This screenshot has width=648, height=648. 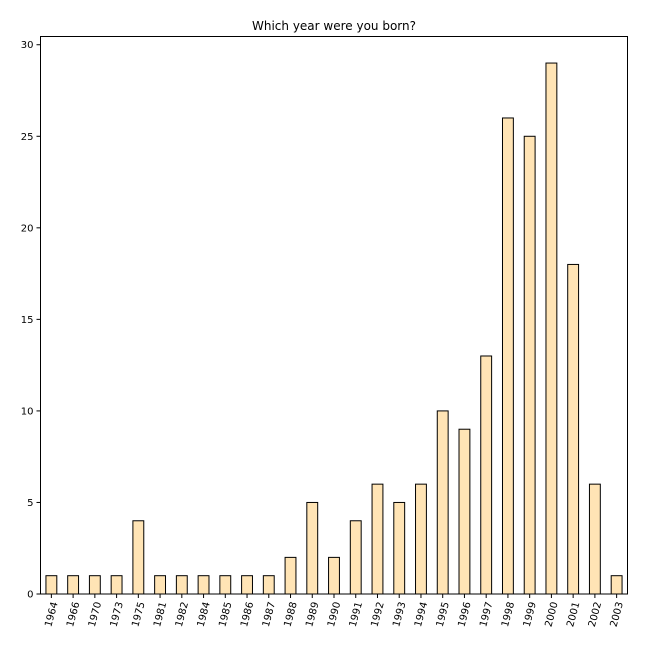 What do you see at coordinates (312, 548) in the screenshot?
I see `bar-1989` at bounding box center [312, 548].